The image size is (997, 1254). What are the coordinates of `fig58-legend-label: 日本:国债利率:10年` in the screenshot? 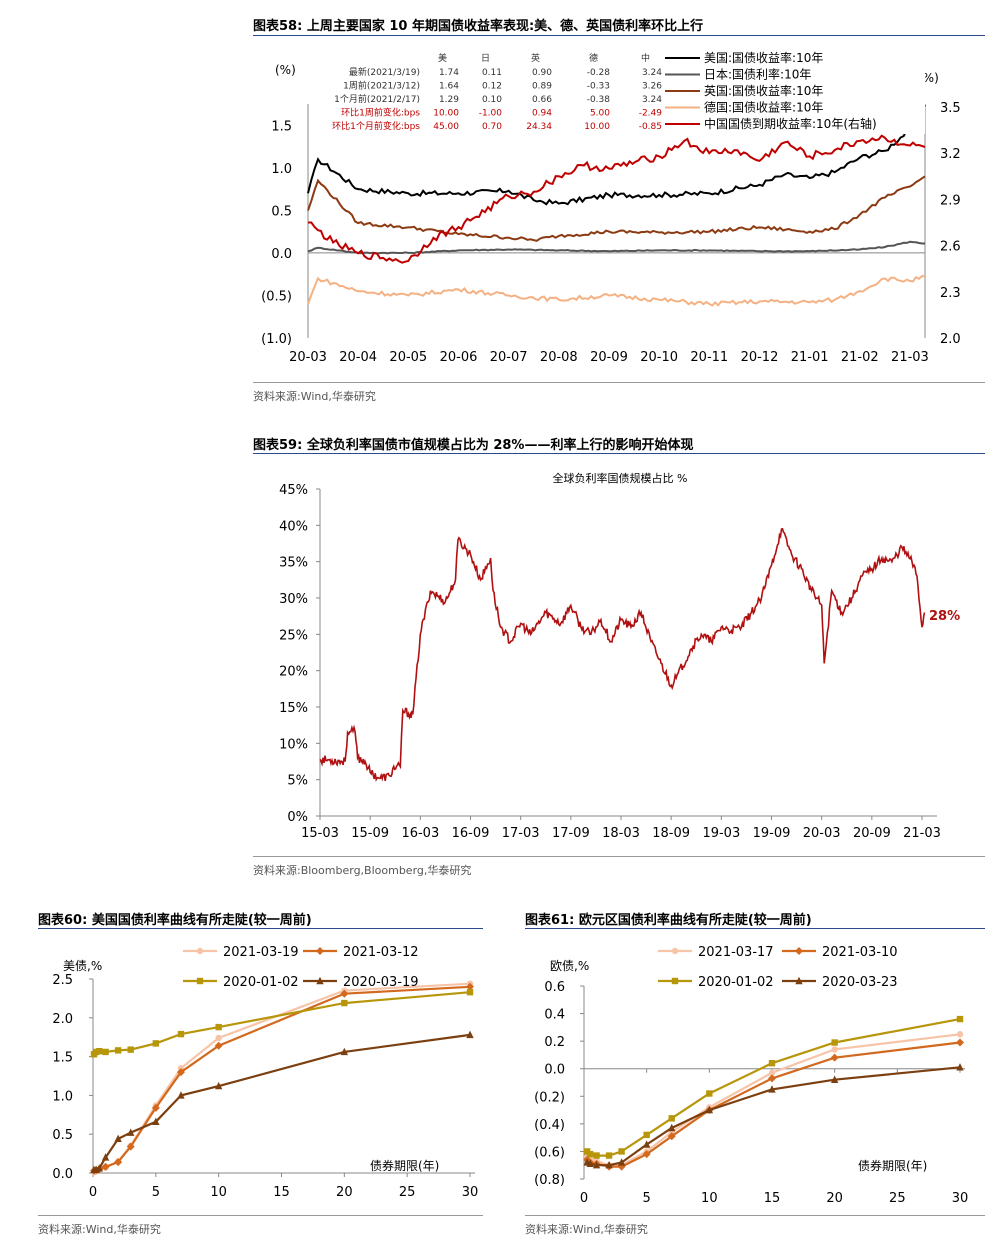 It's located at (757, 74).